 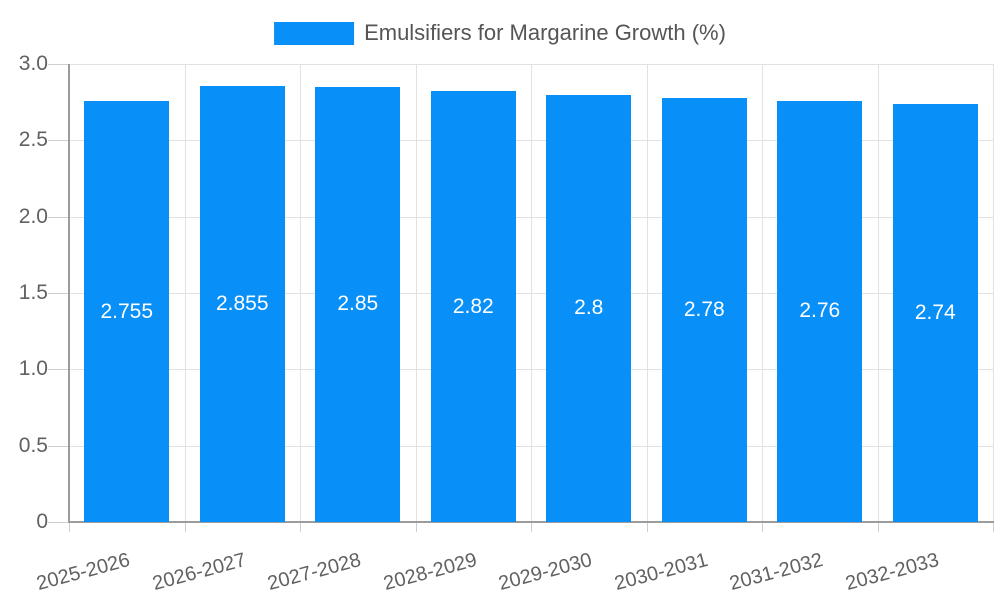 I want to click on bar-value-label: 2.82, so click(x=473, y=306).